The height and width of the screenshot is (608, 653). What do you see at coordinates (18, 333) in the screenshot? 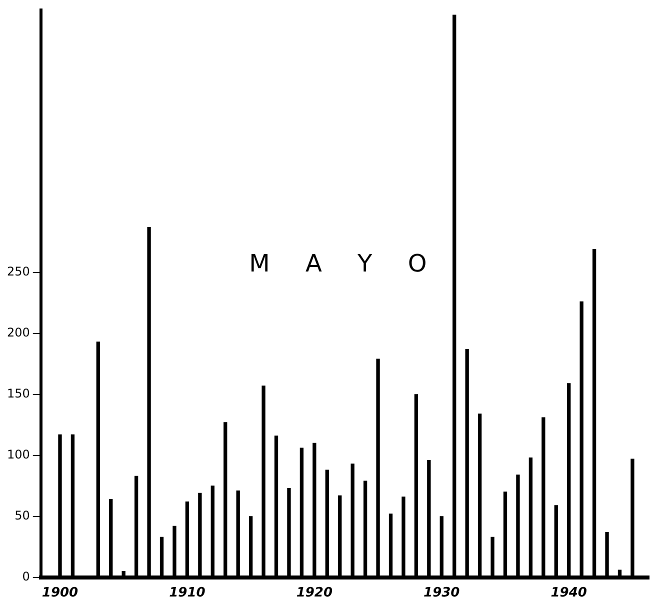
I see `y-tick-label: 200` at bounding box center [18, 333].